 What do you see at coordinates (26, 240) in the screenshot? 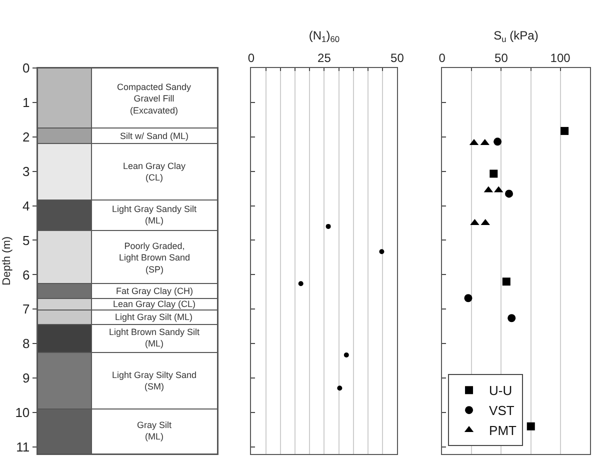
I see `y-tick-label: 5` at bounding box center [26, 240].